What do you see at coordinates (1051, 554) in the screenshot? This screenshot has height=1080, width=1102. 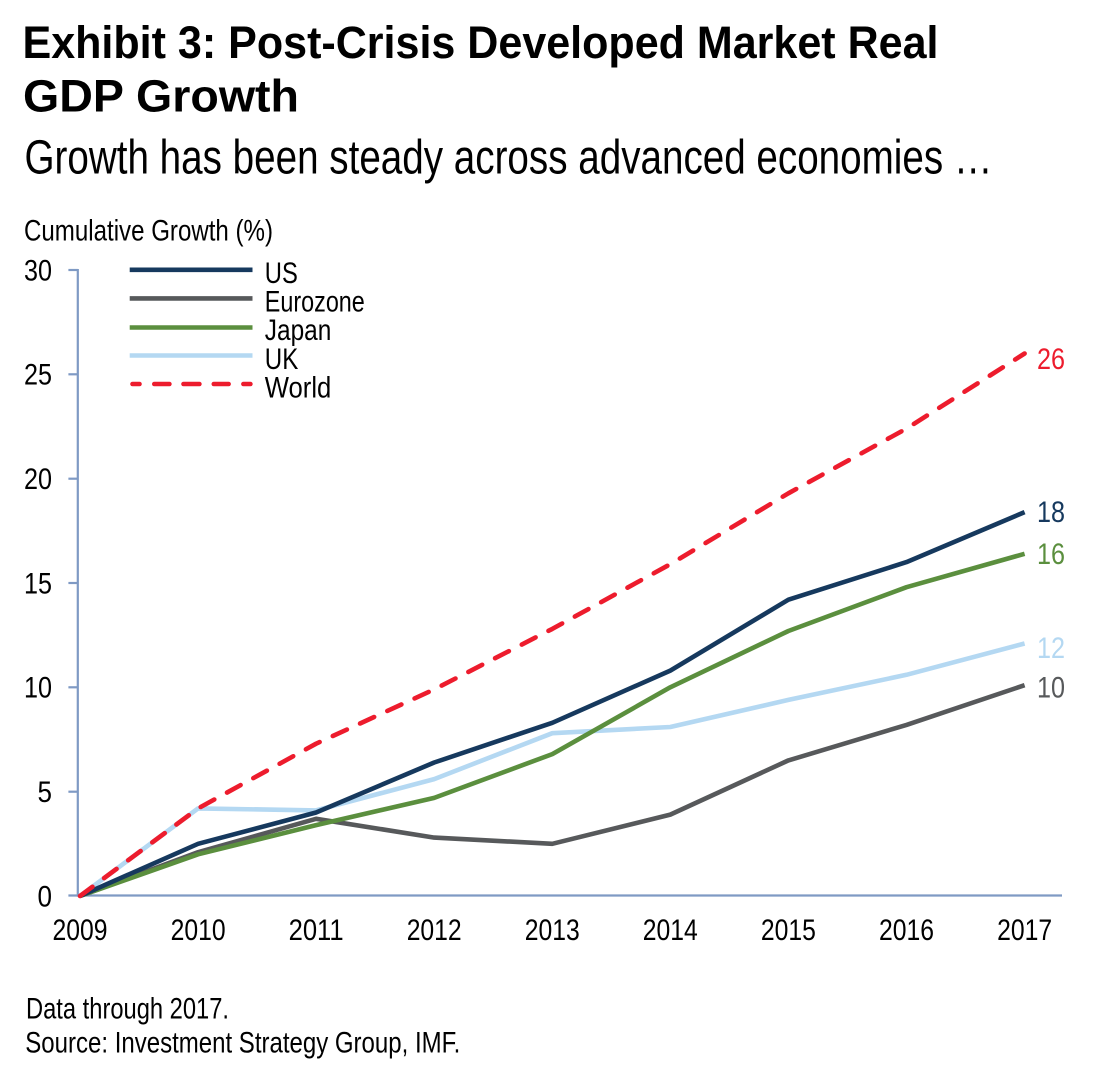 I see `svg-text: 16` at bounding box center [1051, 554].